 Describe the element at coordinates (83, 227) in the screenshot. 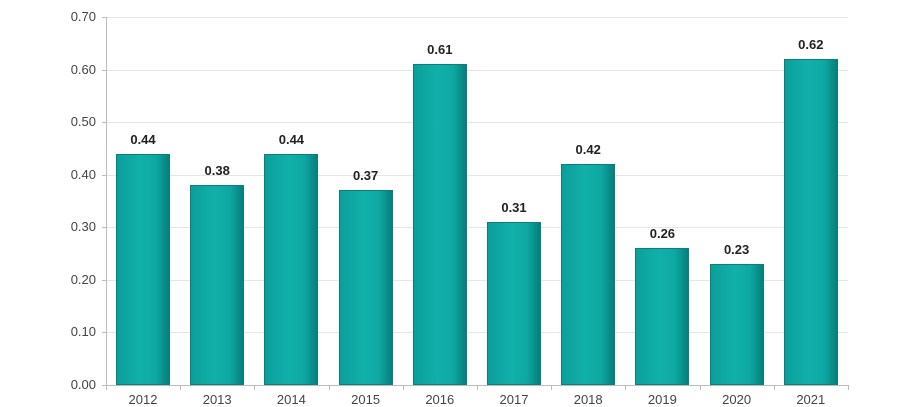

I see `y-tick-label: 0.30` at that location.